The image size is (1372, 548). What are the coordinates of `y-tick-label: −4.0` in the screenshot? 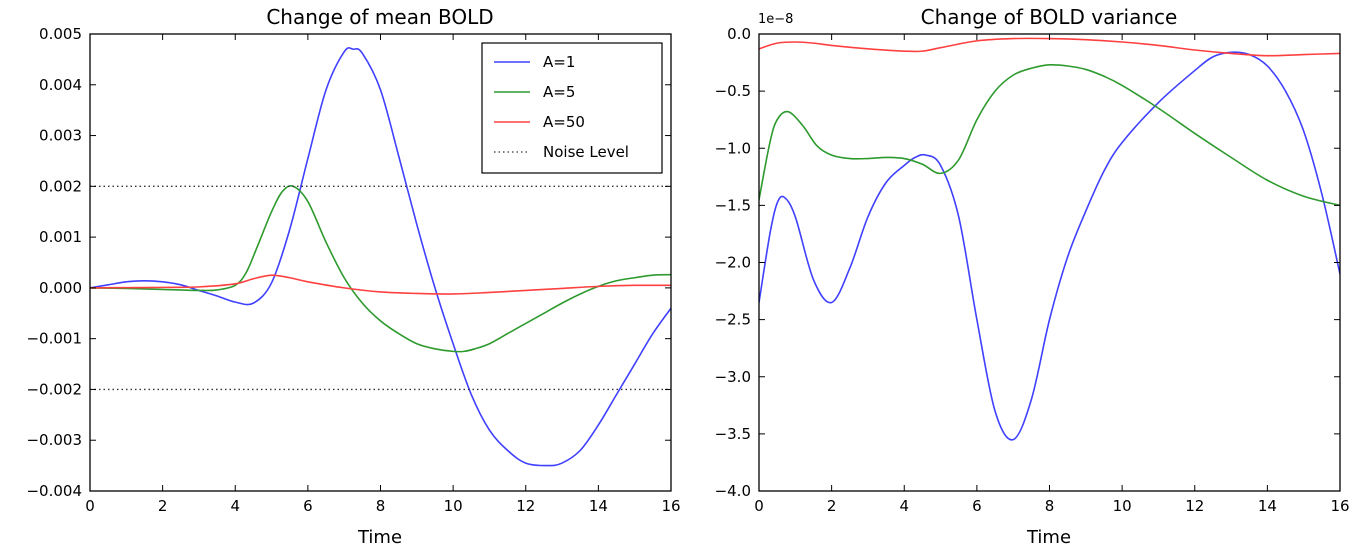 It's located at (733, 491).